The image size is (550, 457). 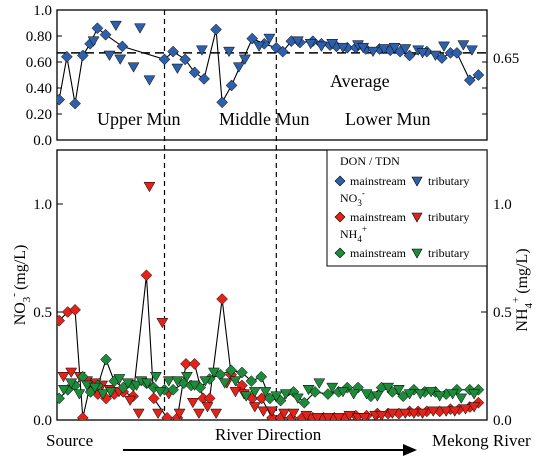 What do you see at coordinates (20, 285) in the screenshot?
I see `left-axis-label: NO3-(mg/L)` at bounding box center [20, 285].